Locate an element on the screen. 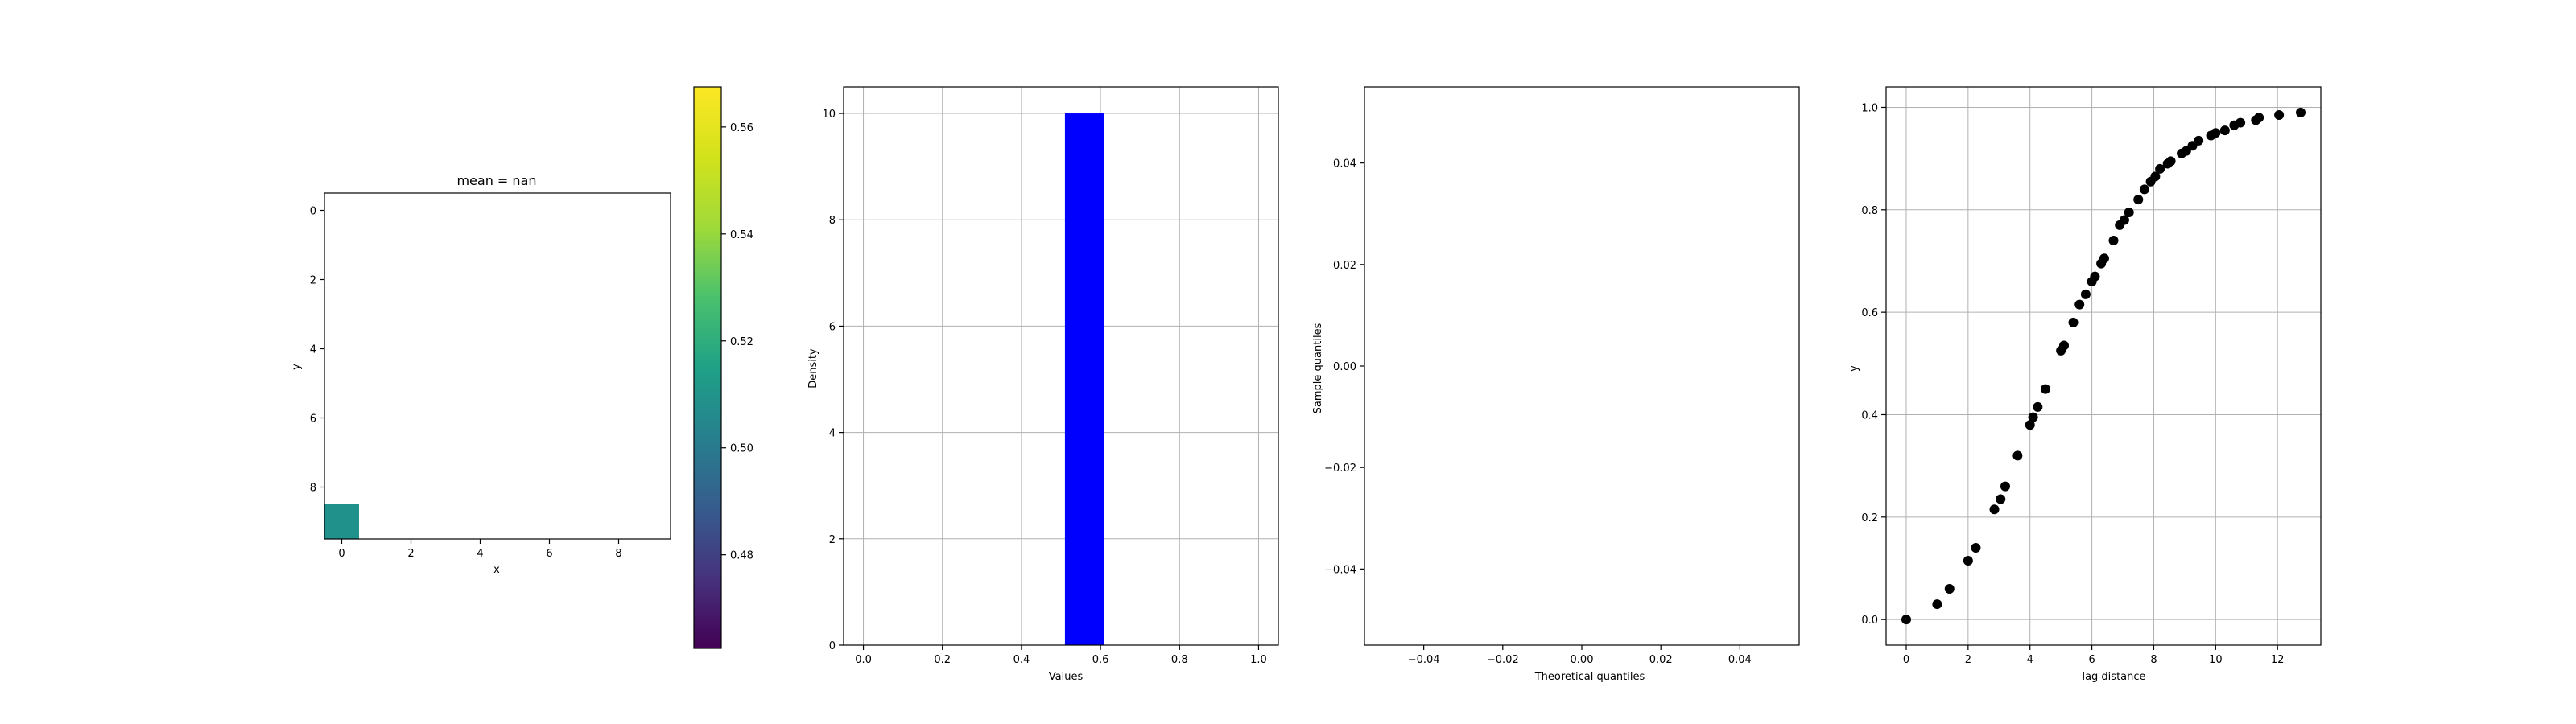  variogram-x-tick-label: 12 is located at coordinates (2278, 660).